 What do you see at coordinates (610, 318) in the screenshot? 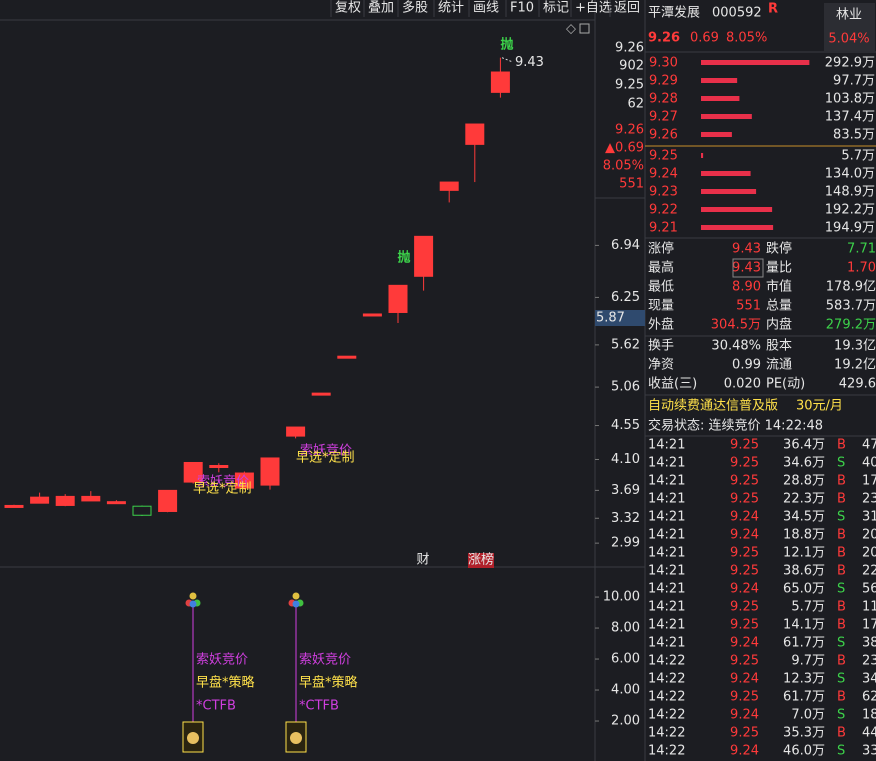
I see `crosshair-label: 5.87` at bounding box center [610, 318].